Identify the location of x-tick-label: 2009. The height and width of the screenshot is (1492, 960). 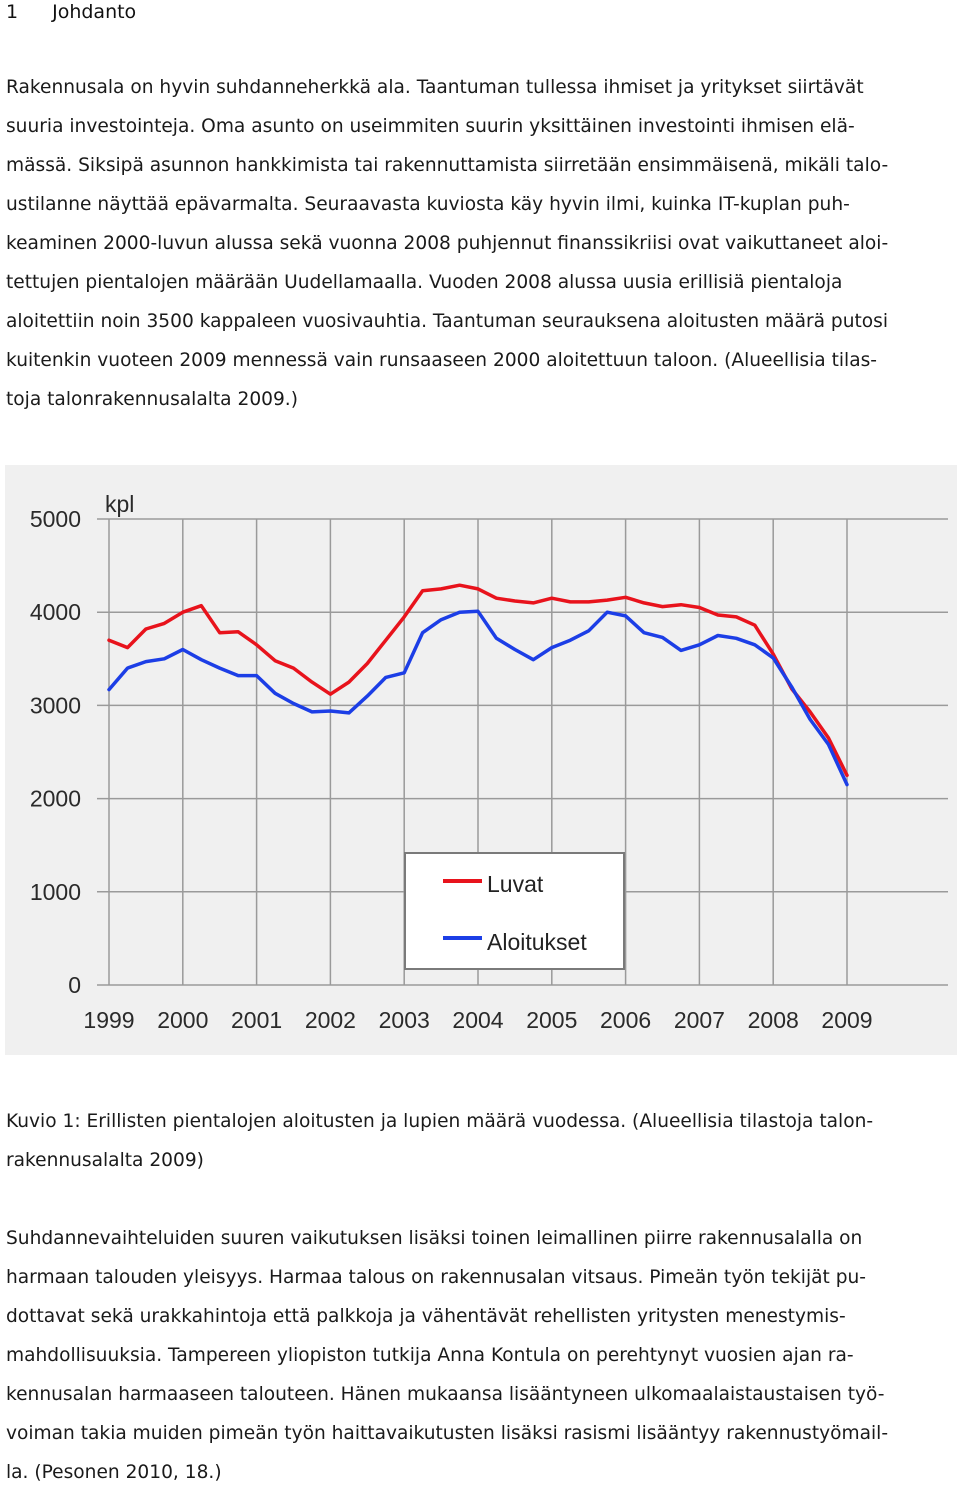
(846, 1020).